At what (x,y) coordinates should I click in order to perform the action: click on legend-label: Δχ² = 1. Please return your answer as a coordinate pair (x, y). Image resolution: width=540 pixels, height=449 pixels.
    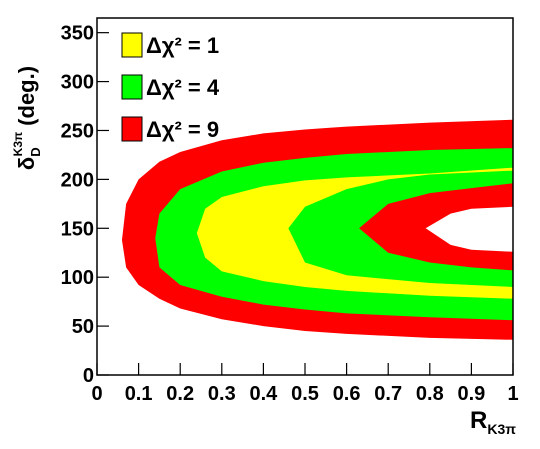
    Looking at the image, I should click on (182, 45).